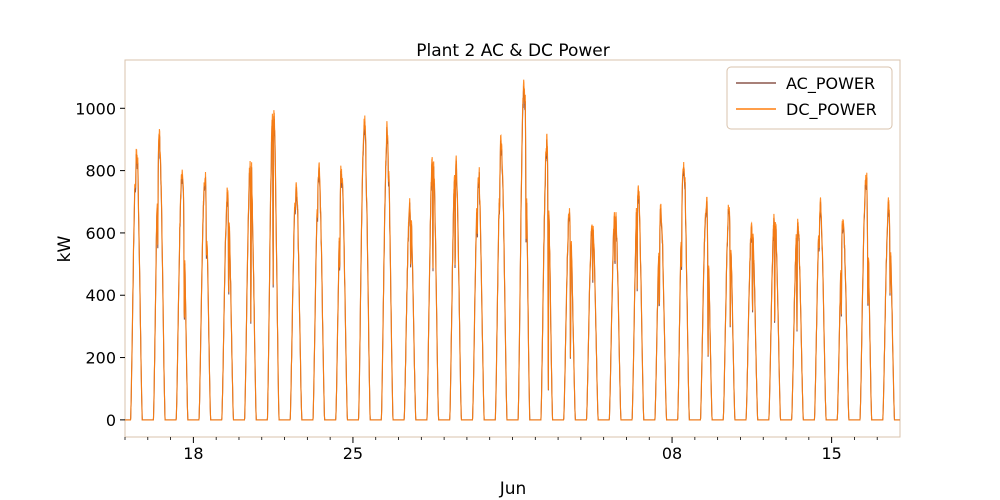  What do you see at coordinates (831, 453) in the screenshot?
I see `x-tick-label-15: 15` at bounding box center [831, 453].